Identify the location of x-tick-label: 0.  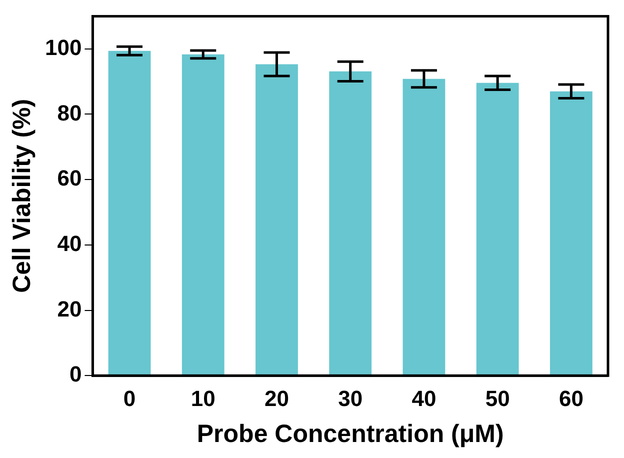
(129, 398).